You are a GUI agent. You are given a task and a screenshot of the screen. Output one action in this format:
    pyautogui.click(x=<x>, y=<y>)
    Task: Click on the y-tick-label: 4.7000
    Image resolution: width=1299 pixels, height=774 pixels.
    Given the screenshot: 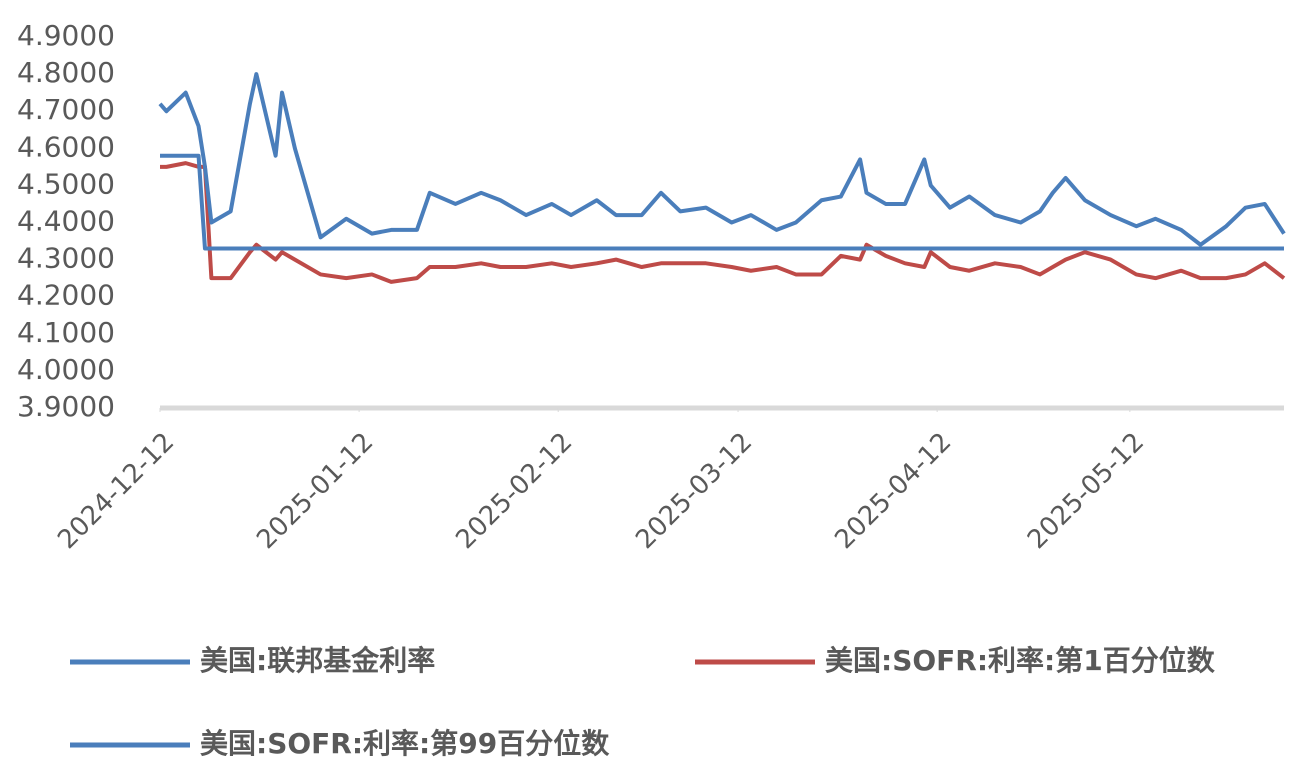 What is the action you would take?
    pyautogui.click(x=66, y=109)
    